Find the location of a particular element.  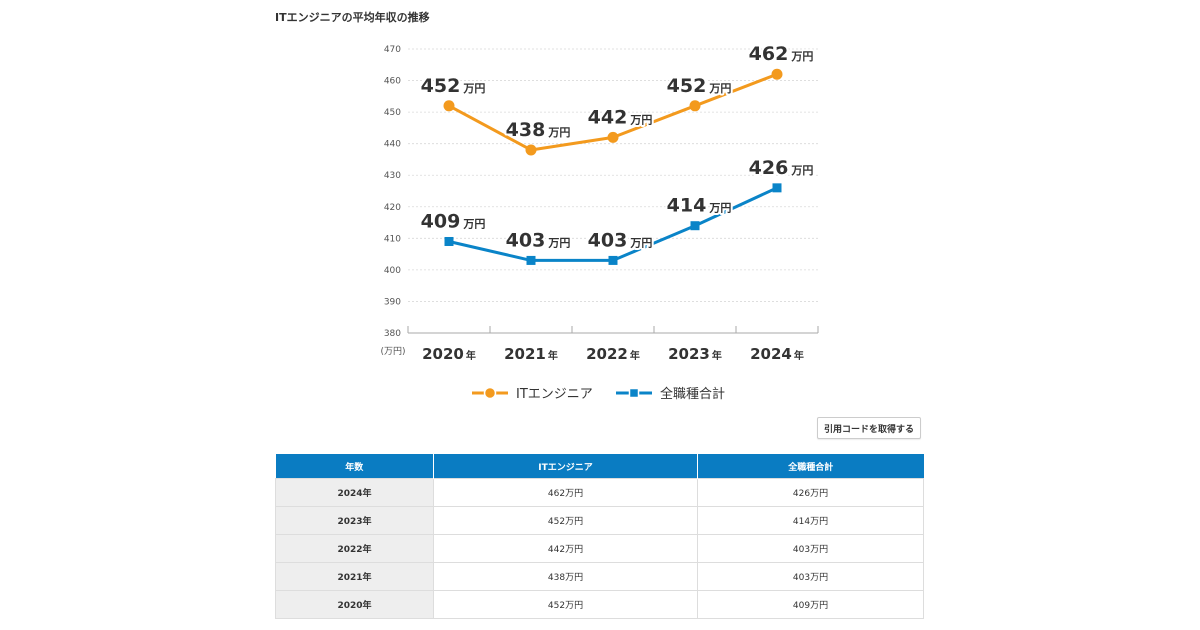

data-label: 409 万円 is located at coordinates (453, 221).